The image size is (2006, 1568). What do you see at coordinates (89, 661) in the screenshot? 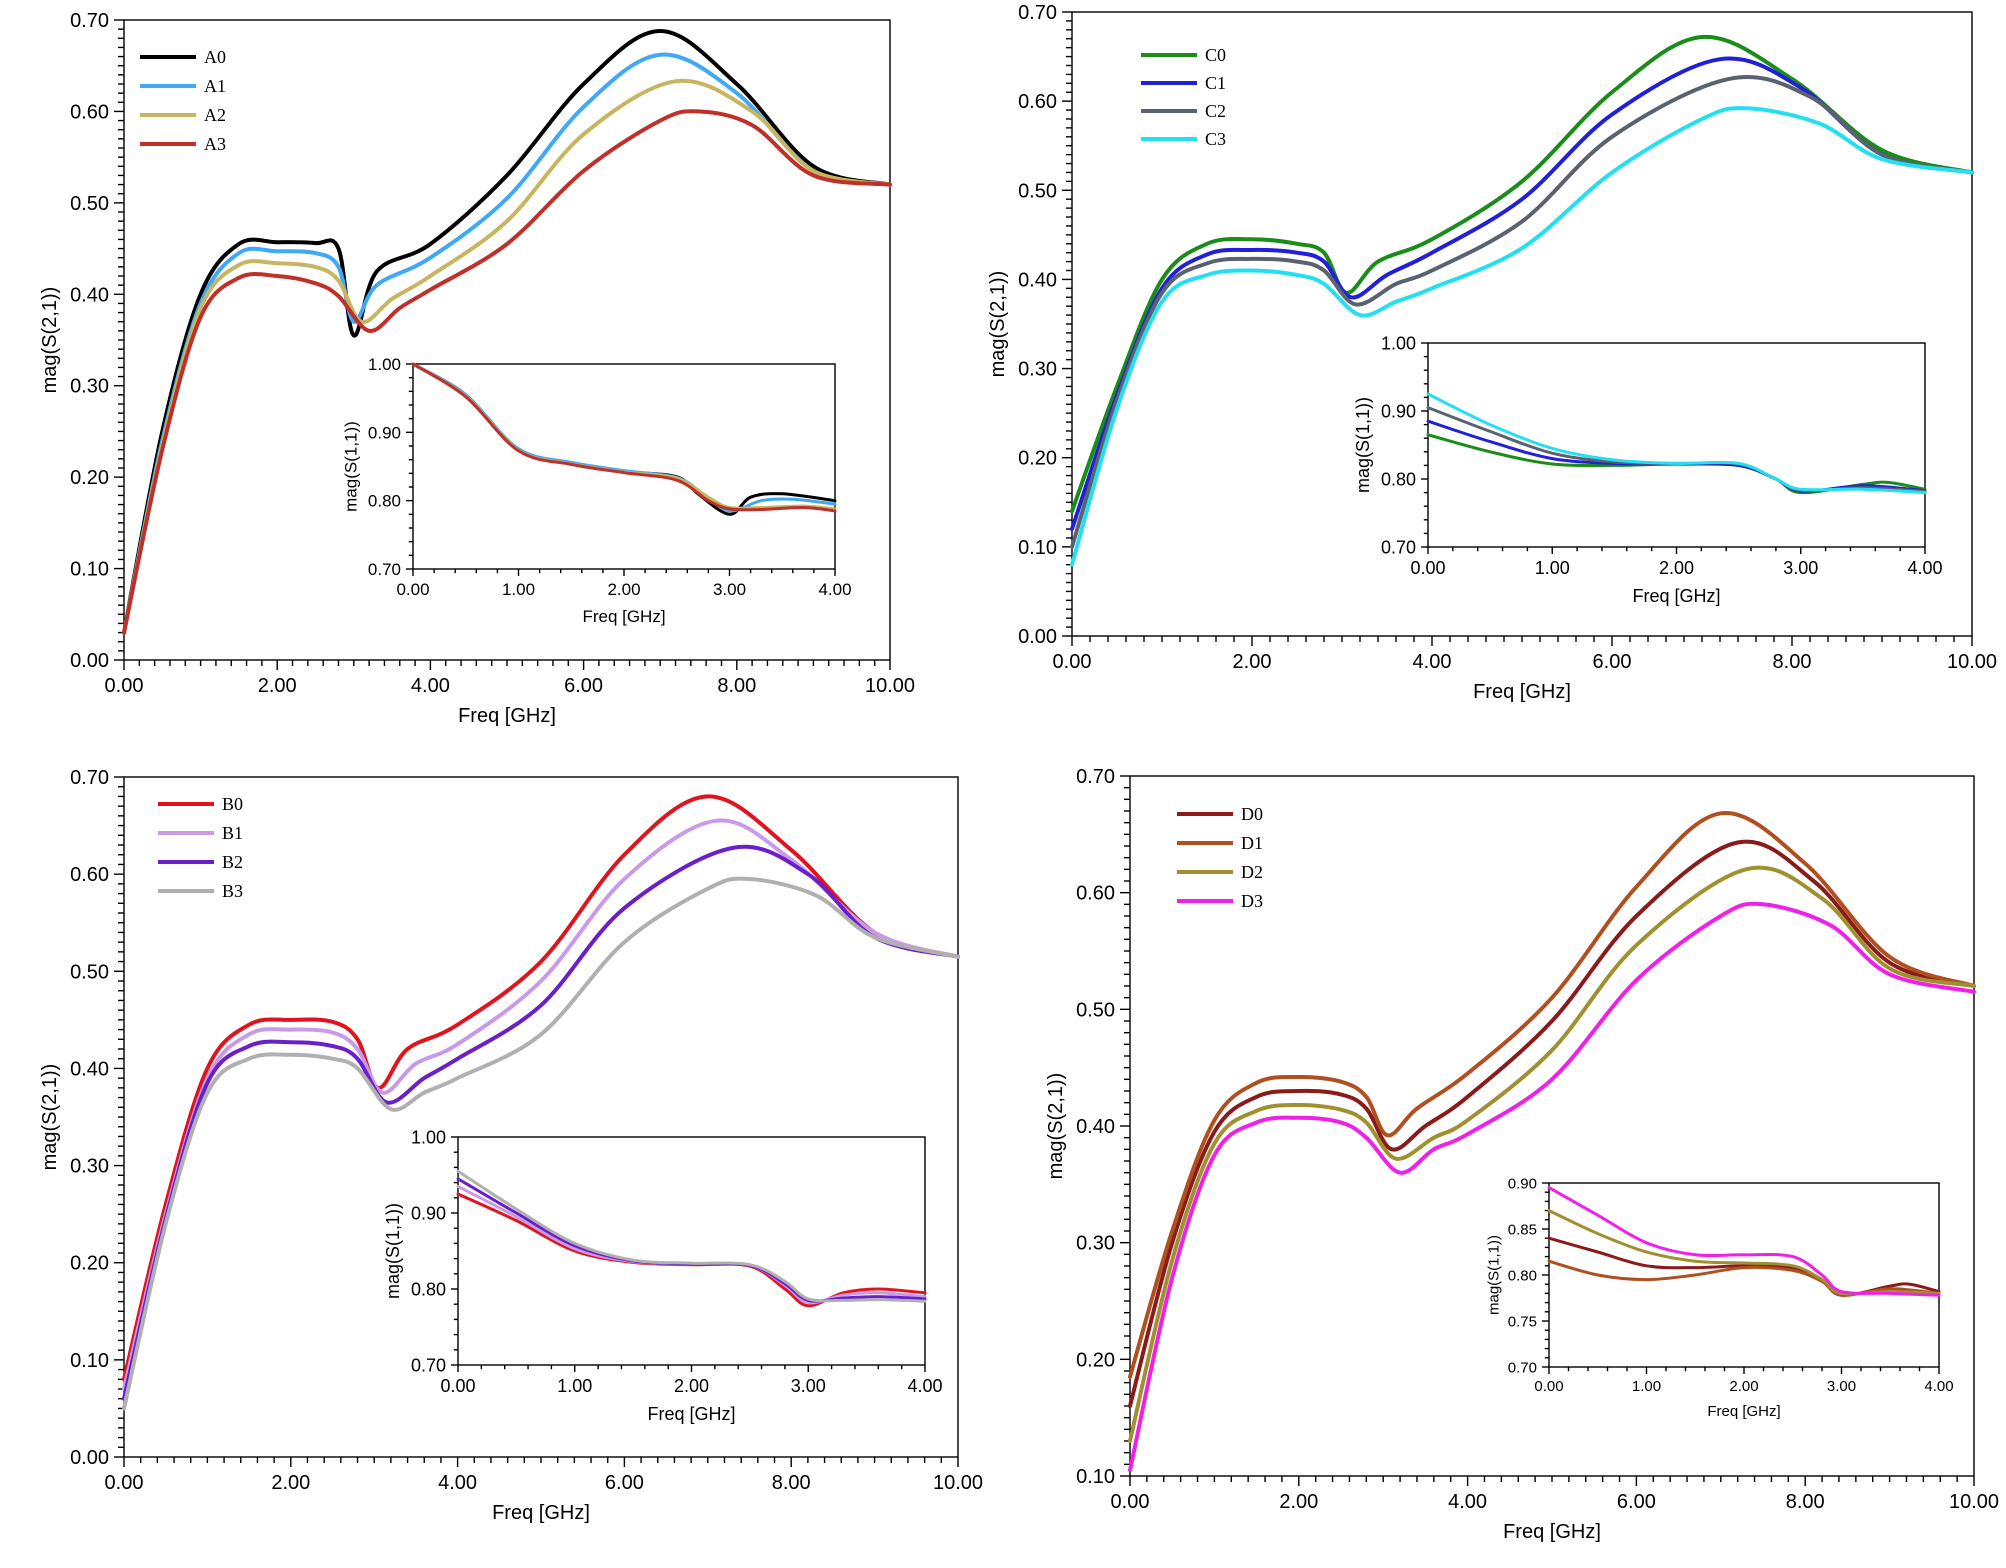
I see `main-y-tick-label: 0.00` at bounding box center [89, 661].